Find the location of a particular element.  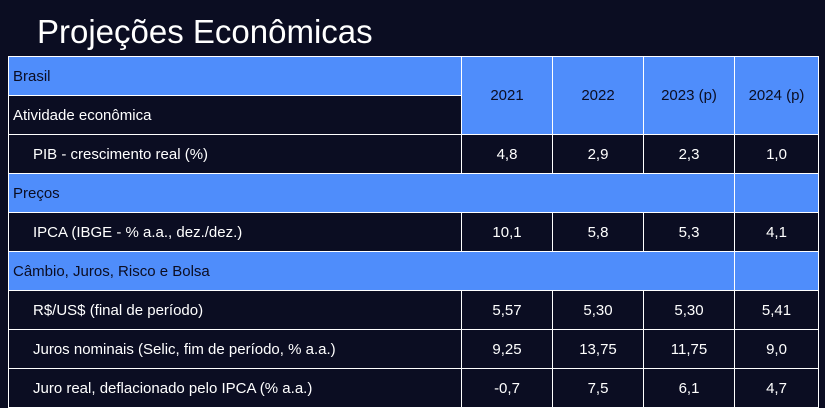

cell-value: 11,75 is located at coordinates (689, 349).